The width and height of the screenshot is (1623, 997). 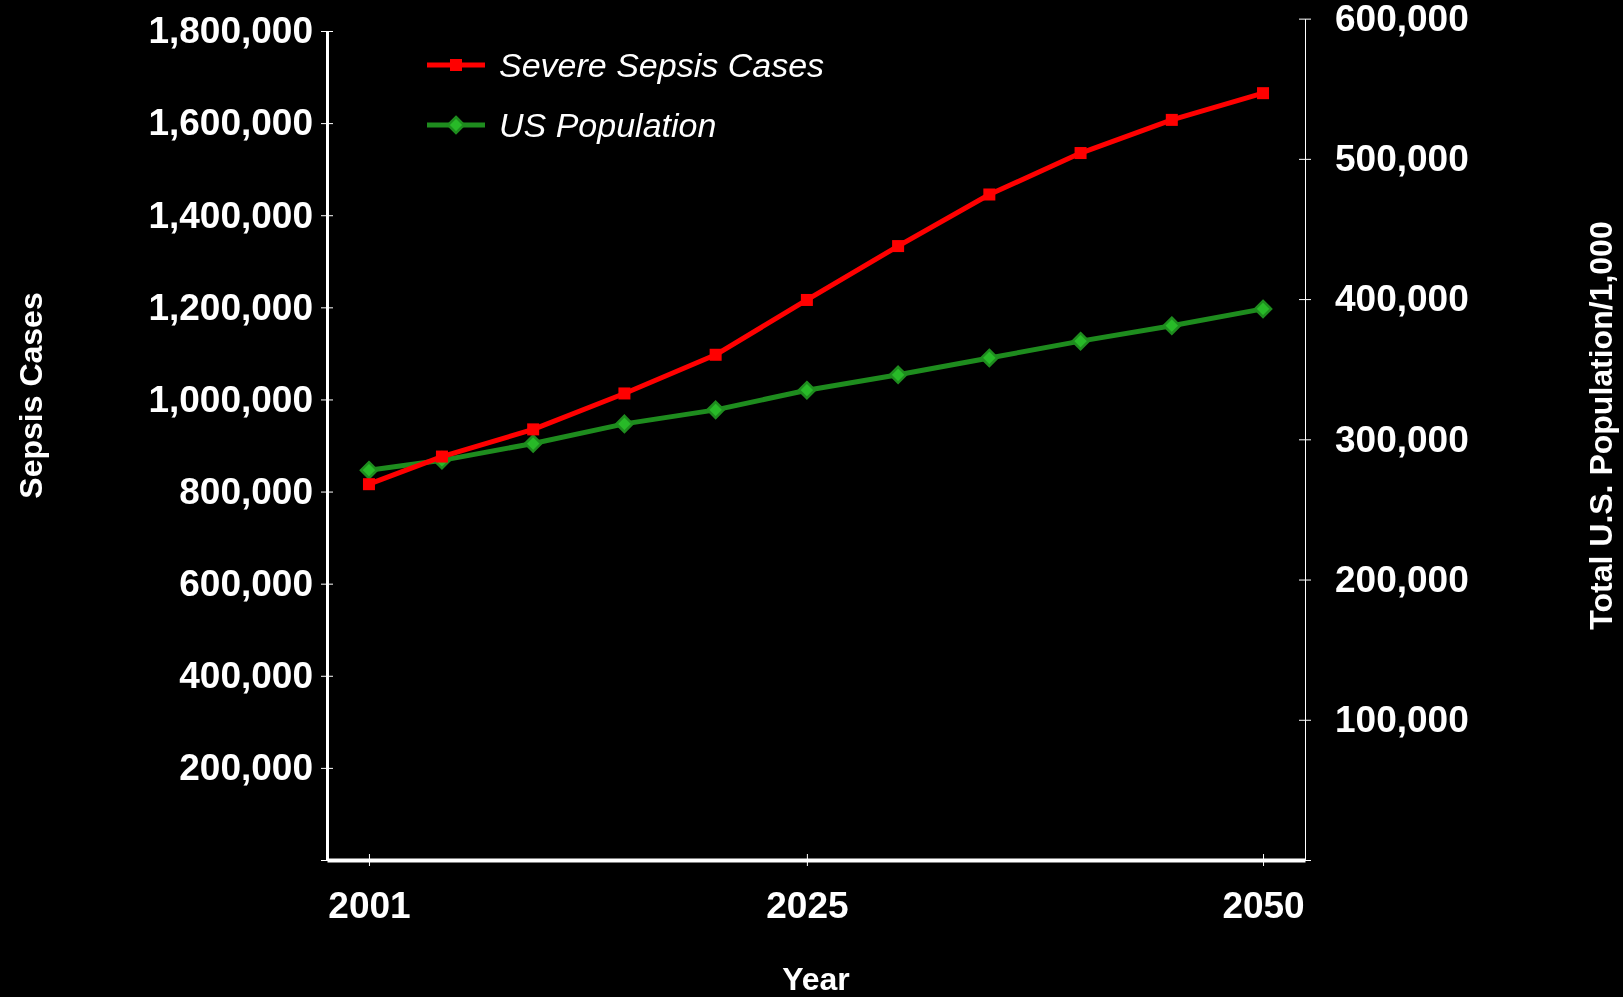 What do you see at coordinates (369, 906) in the screenshot?
I see `x-tick-label: 2001` at bounding box center [369, 906].